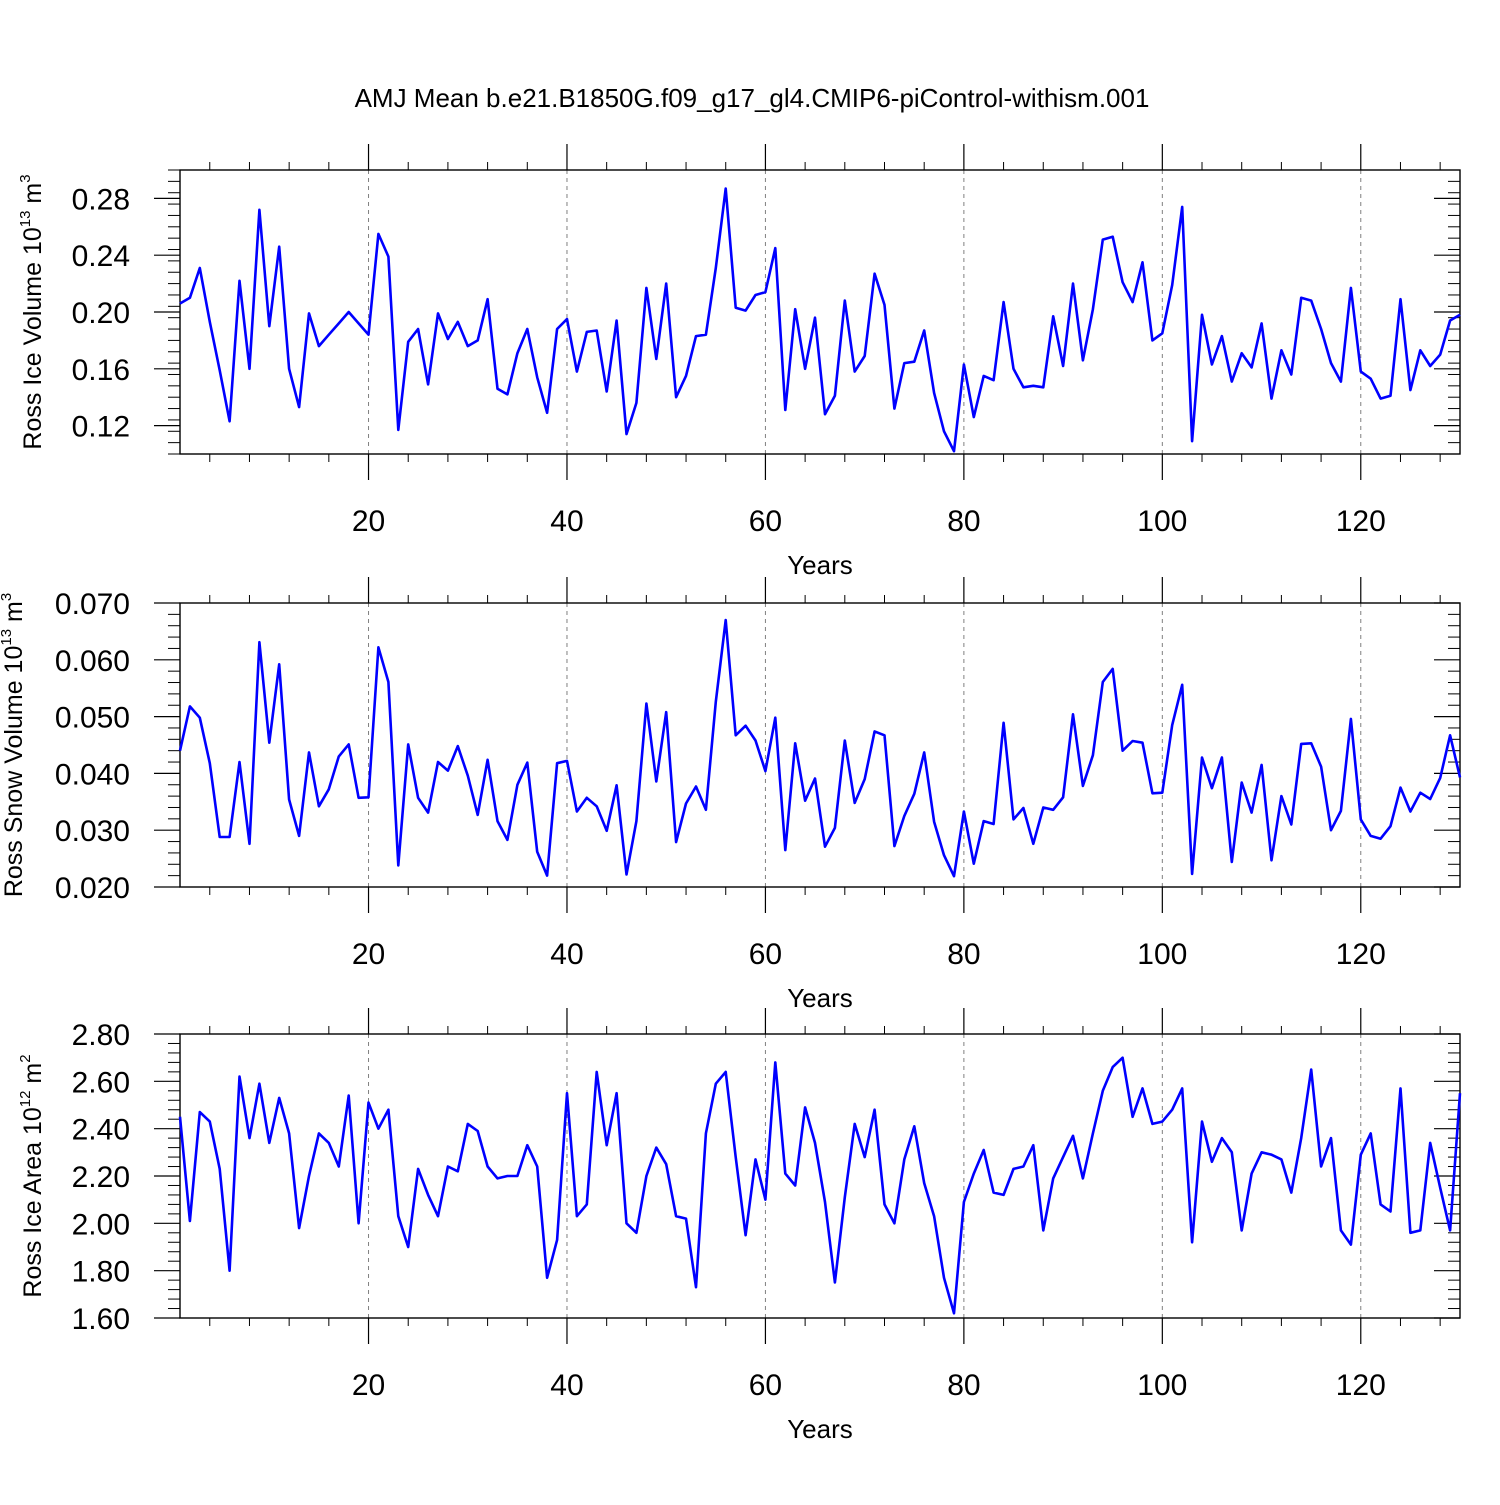  What do you see at coordinates (101, 1082) in the screenshot?
I see `y-tick-label: 2.60` at bounding box center [101, 1082].